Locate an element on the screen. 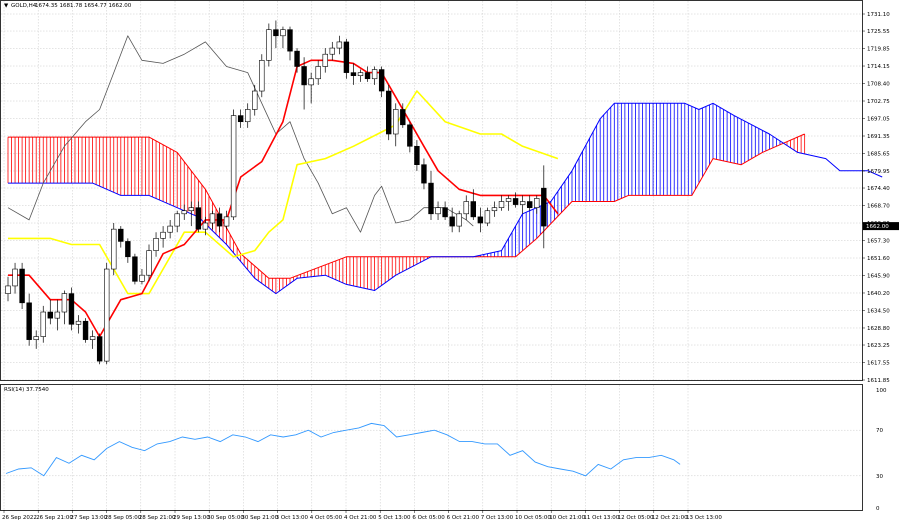  rsi-tick-label: 0 is located at coordinates (878, 509).